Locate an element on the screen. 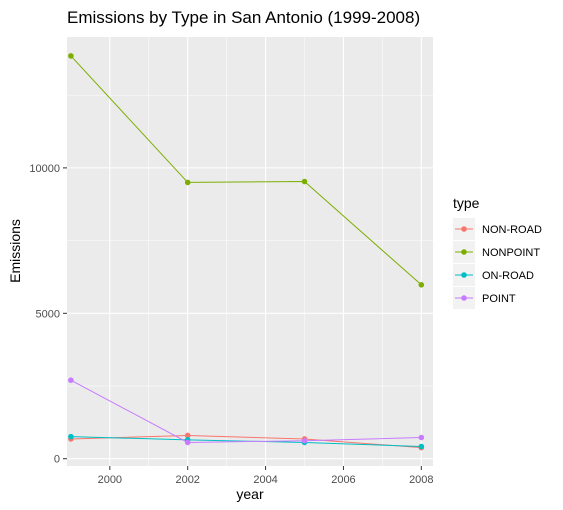  legend: type NON-ROAD NONPOINT ON-ROAD POINT is located at coordinates (497, 252).